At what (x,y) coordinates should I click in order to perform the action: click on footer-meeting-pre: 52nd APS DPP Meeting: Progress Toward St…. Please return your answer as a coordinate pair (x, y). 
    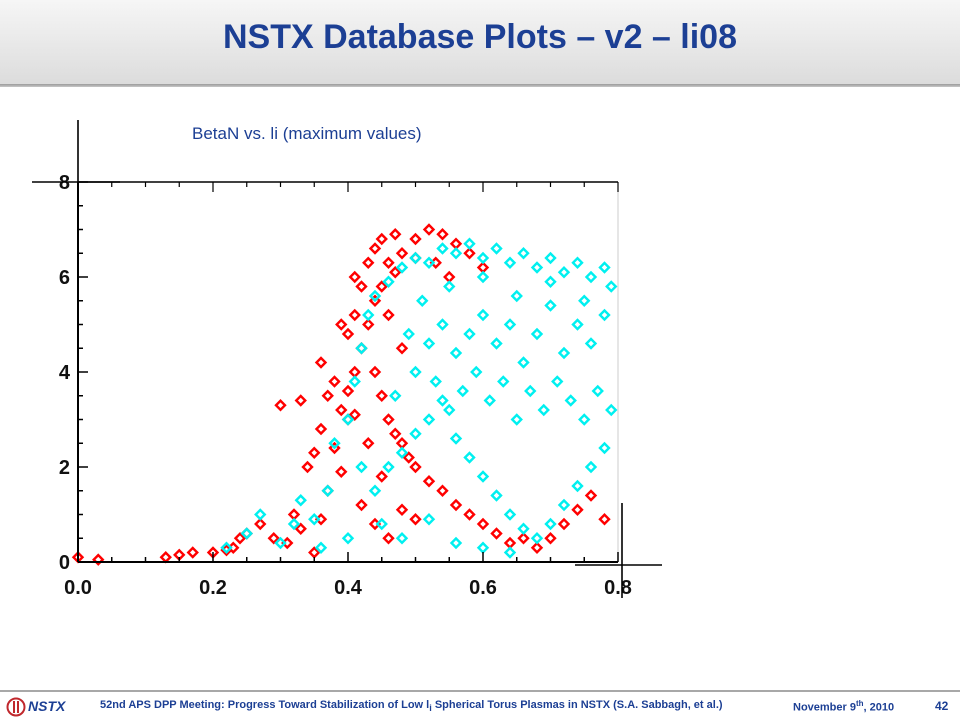
    Looking at the image, I should click on (265, 705).